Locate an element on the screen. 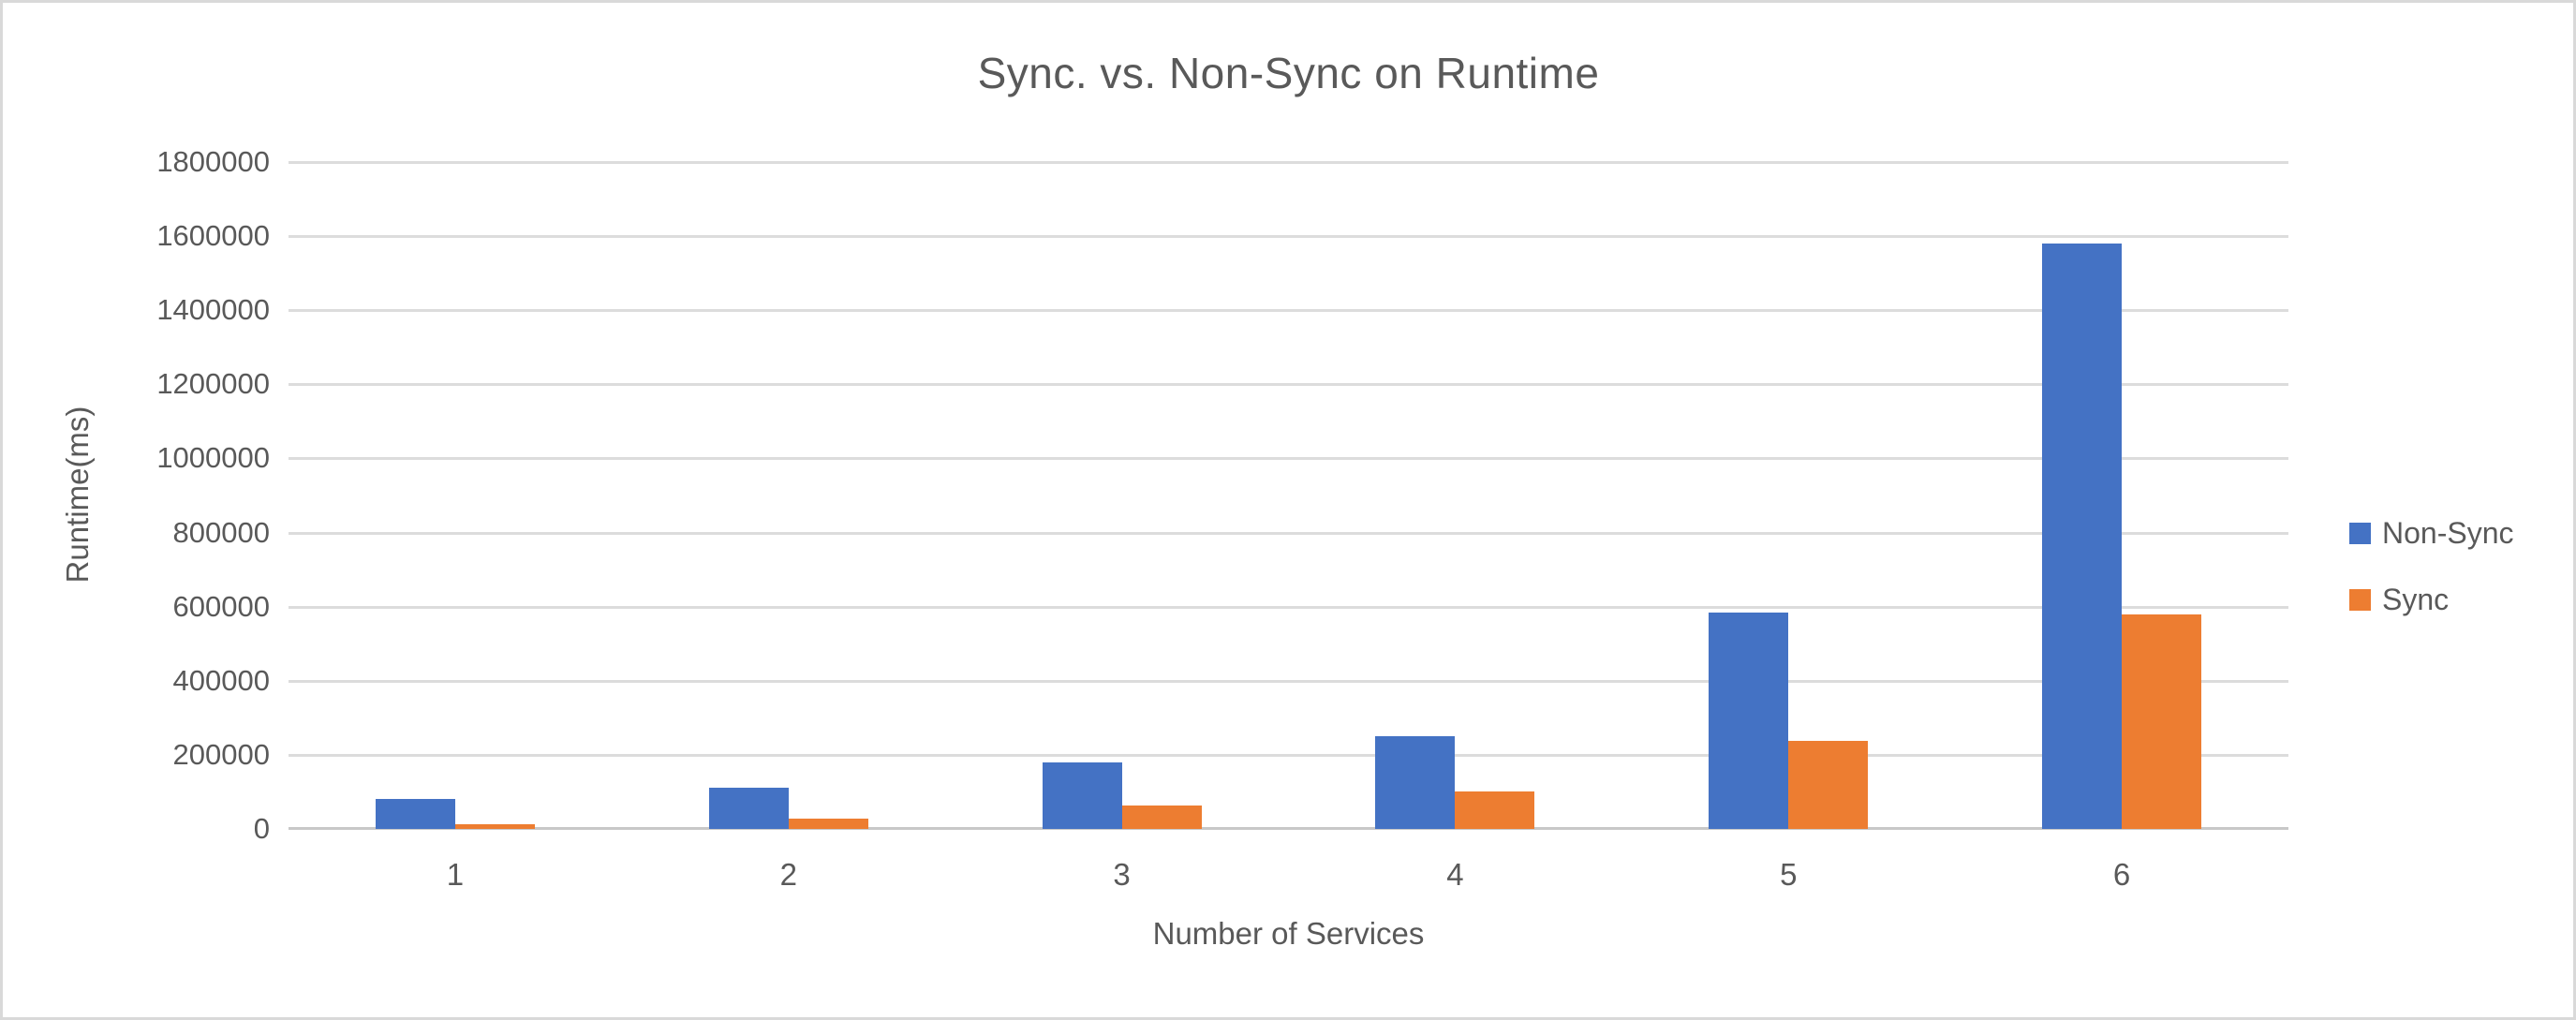  y-tick-label-1800000: 1800000 is located at coordinates (213, 161).